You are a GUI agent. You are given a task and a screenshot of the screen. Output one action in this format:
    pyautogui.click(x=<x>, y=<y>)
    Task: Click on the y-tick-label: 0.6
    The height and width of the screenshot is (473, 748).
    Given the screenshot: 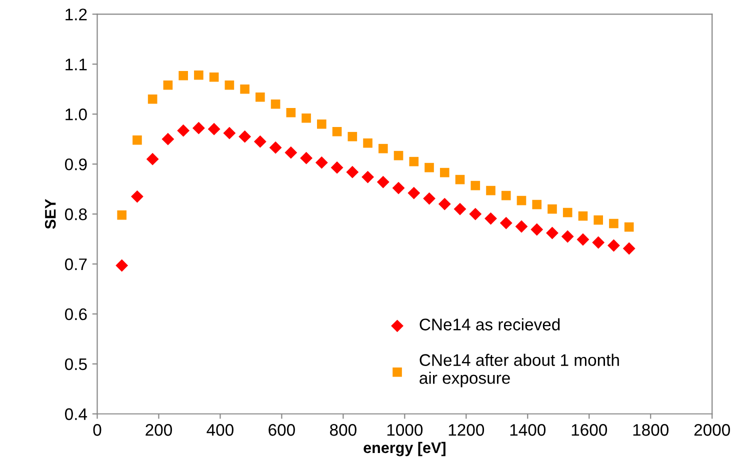 What is the action you would take?
    pyautogui.click(x=76, y=314)
    